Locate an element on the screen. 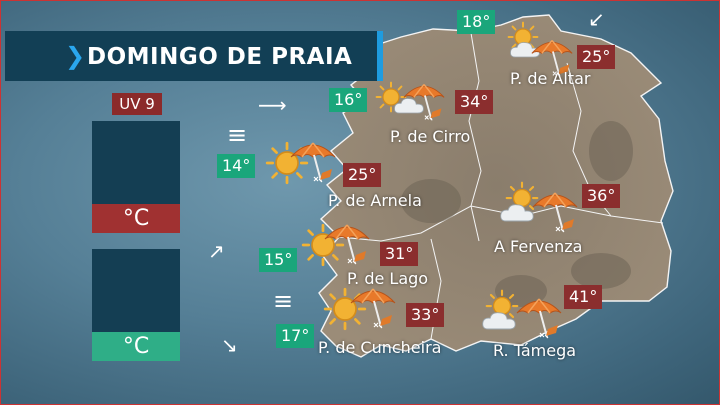 The height and width of the screenshot is (405, 720). wind-arrow-icon: ⟶ is located at coordinates (272, 105).